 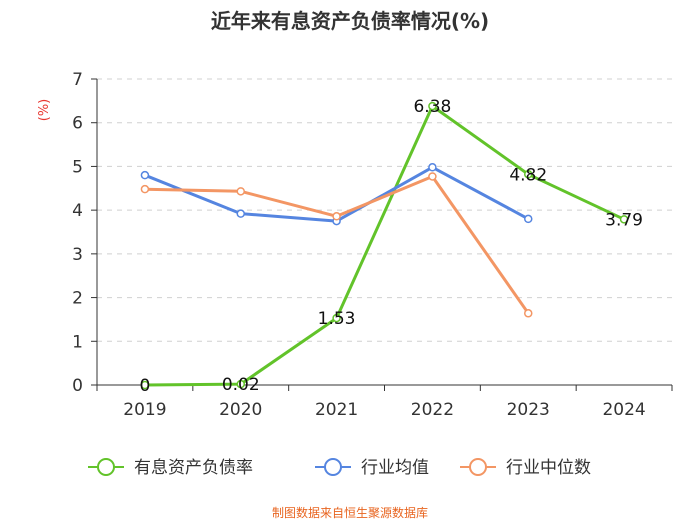 What do you see at coordinates (350, 21) in the screenshot?
I see `chart-title: 近年来有息资产负债率情况(%)` at bounding box center [350, 21].